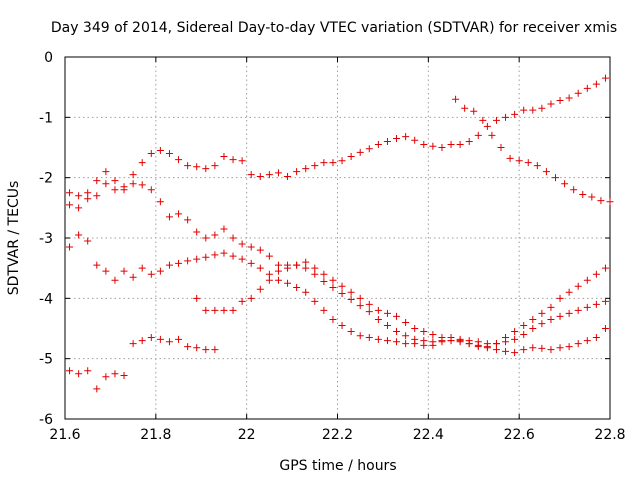 The height and width of the screenshot is (480, 640). Describe the element at coordinates (48, 58) in the screenshot. I see `y-tick-label: 0` at that location.